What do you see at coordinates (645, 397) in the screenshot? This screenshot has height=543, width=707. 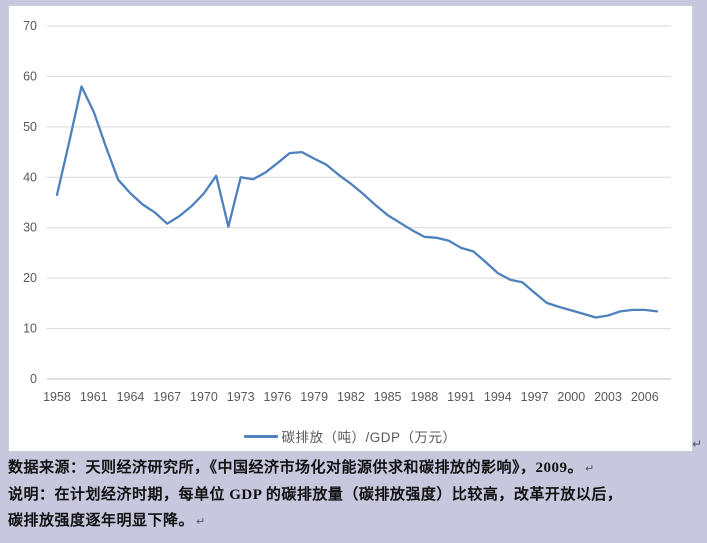 I see `x-axis-tick-label: 2006` at bounding box center [645, 397].